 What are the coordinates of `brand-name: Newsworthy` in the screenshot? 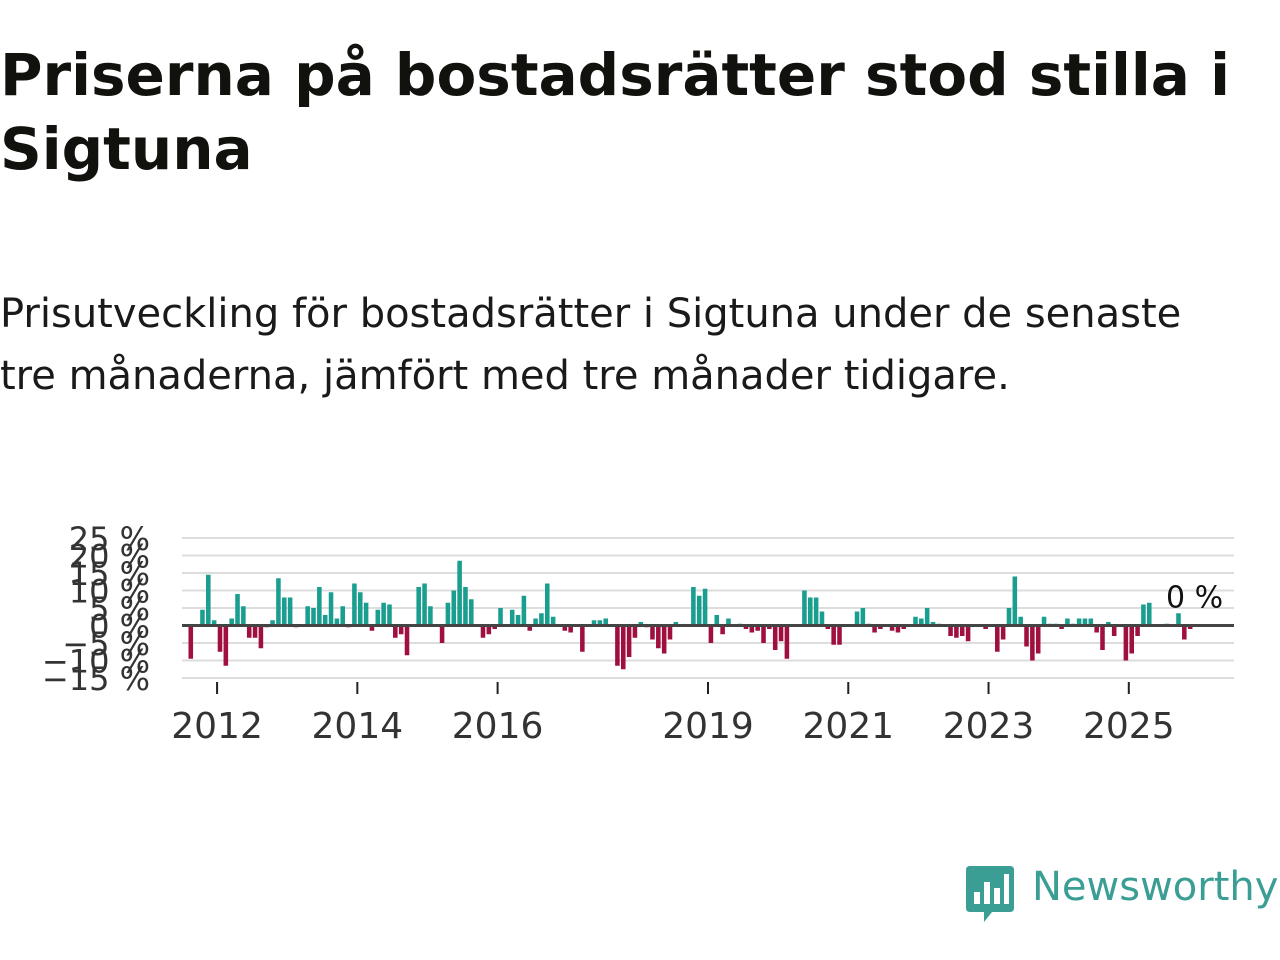 It's located at (1155, 887).